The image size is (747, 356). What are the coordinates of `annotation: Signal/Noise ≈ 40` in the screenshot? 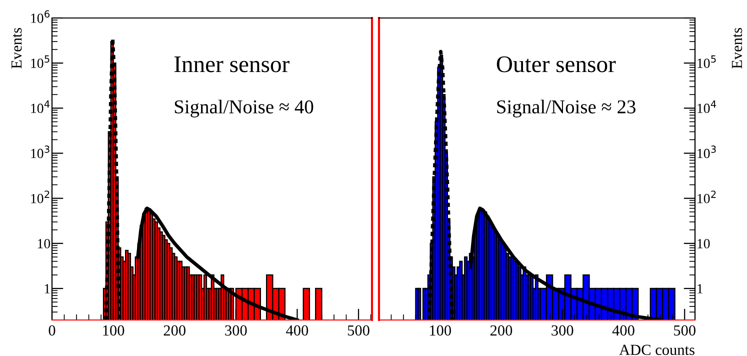 It's located at (244, 109).